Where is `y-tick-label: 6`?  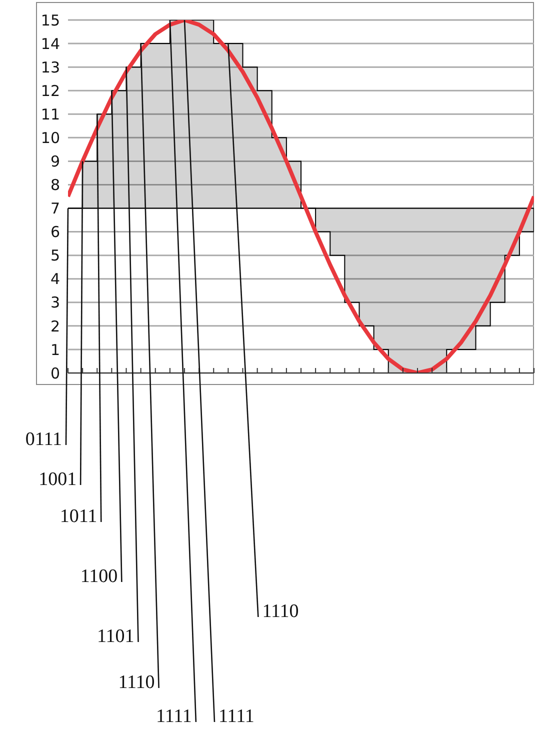 y-tick-label: 6 is located at coordinates (55, 232).